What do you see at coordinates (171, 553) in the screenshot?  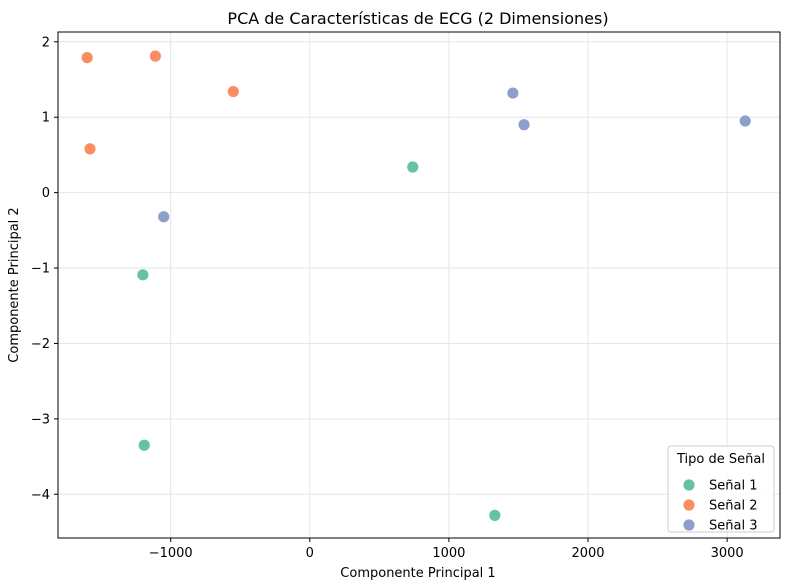 I see `x-tick-label: −1000` at bounding box center [171, 553].